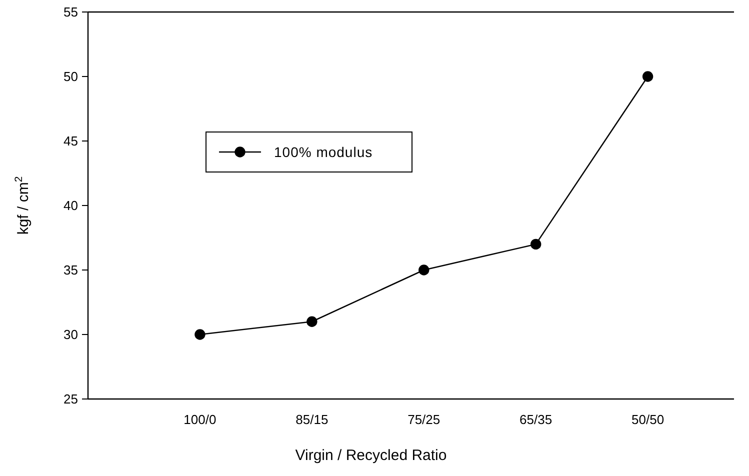 The height and width of the screenshot is (476, 749). What do you see at coordinates (71, 270) in the screenshot?
I see `y-tick-label: 35` at bounding box center [71, 270].